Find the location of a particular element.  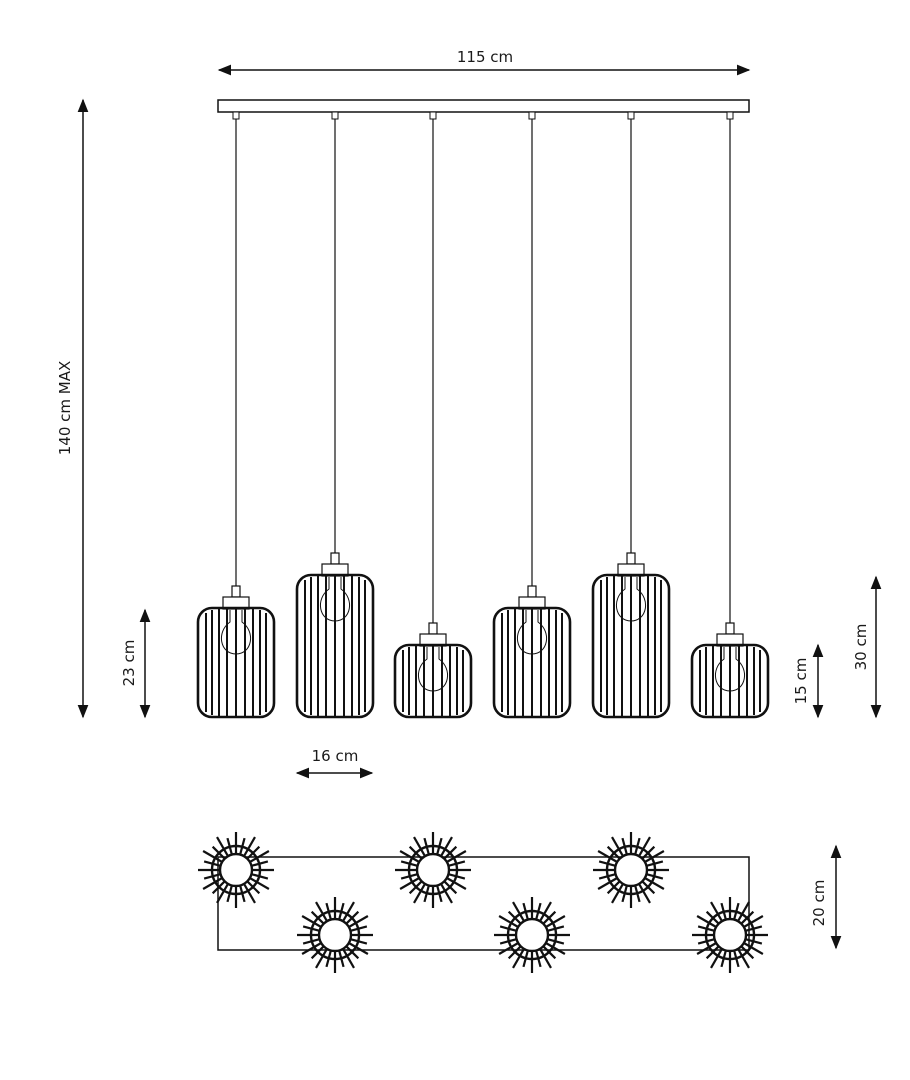

shade-diameter-label: 16 cm is located at coordinates (335, 756).